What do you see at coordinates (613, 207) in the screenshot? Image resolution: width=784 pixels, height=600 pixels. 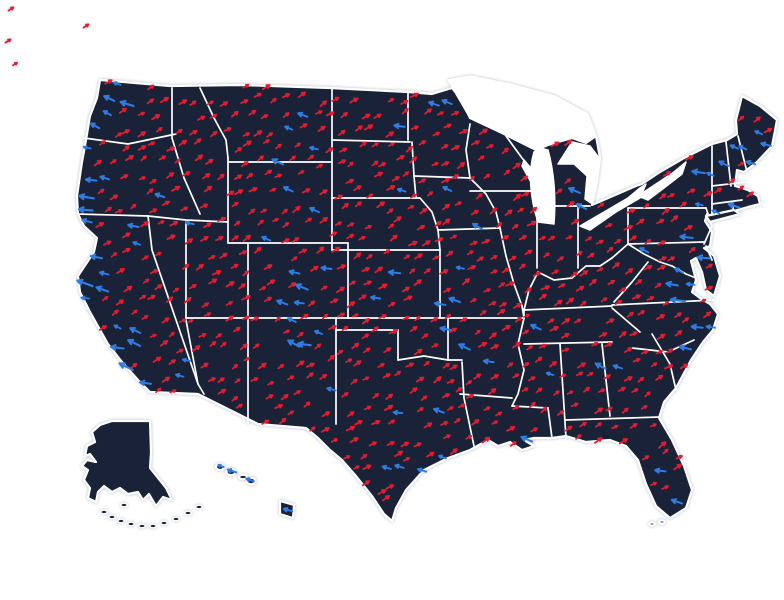 I see `lake-erie` at bounding box center [613, 207].